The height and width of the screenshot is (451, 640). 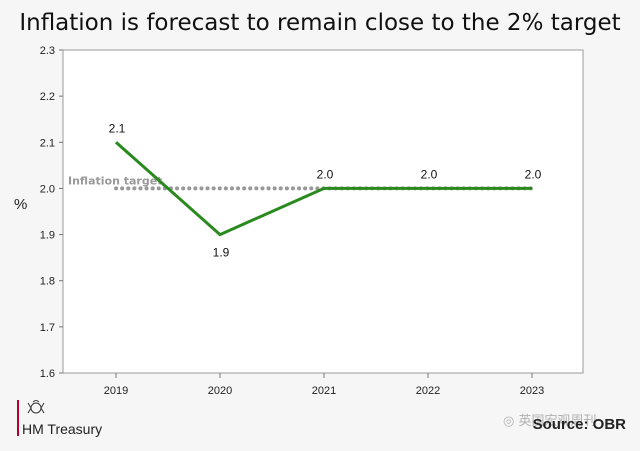 What do you see at coordinates (47, 51) in the screenshot?
I see `y-tick-label: 2.3` at bounding box center [47, 51].